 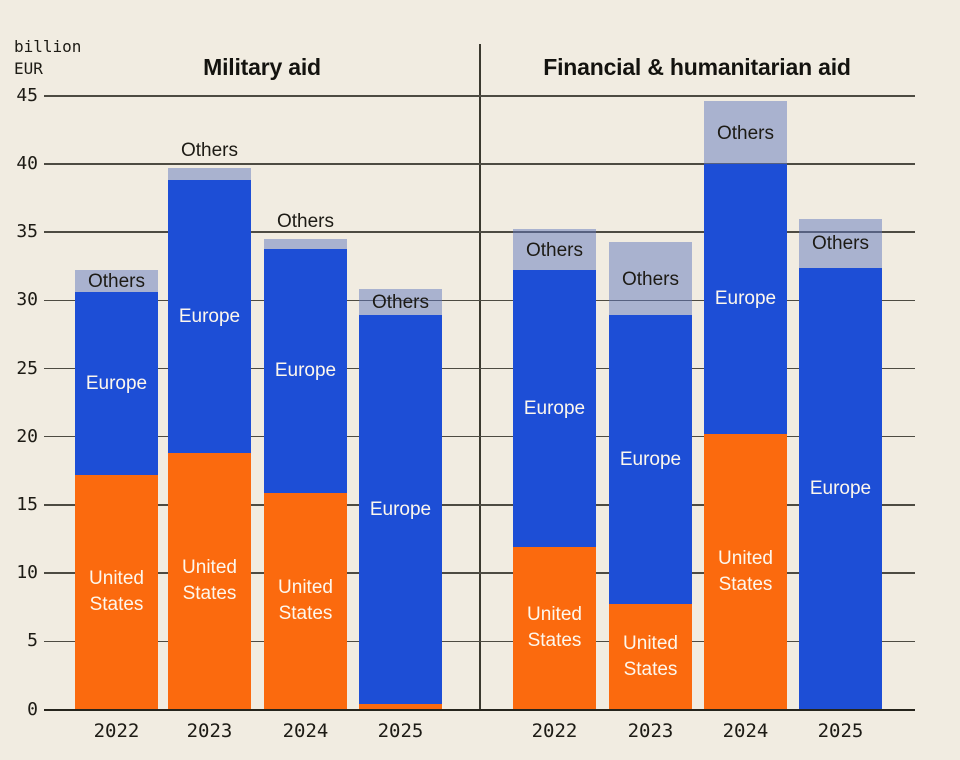 What do you see at coordinates (27, 505) in the screenshot?
I see `y-tick-label: 15` at bounding box center [27, 505].